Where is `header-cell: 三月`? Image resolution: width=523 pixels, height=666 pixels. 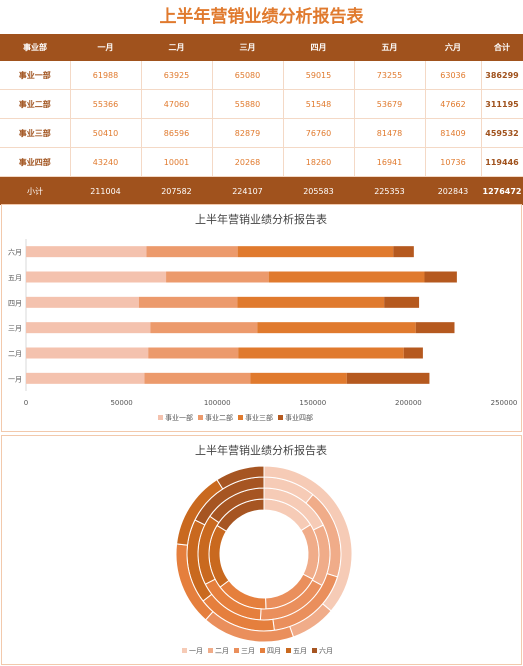
header-cell: 三月 is located at coordinates (247, 47).